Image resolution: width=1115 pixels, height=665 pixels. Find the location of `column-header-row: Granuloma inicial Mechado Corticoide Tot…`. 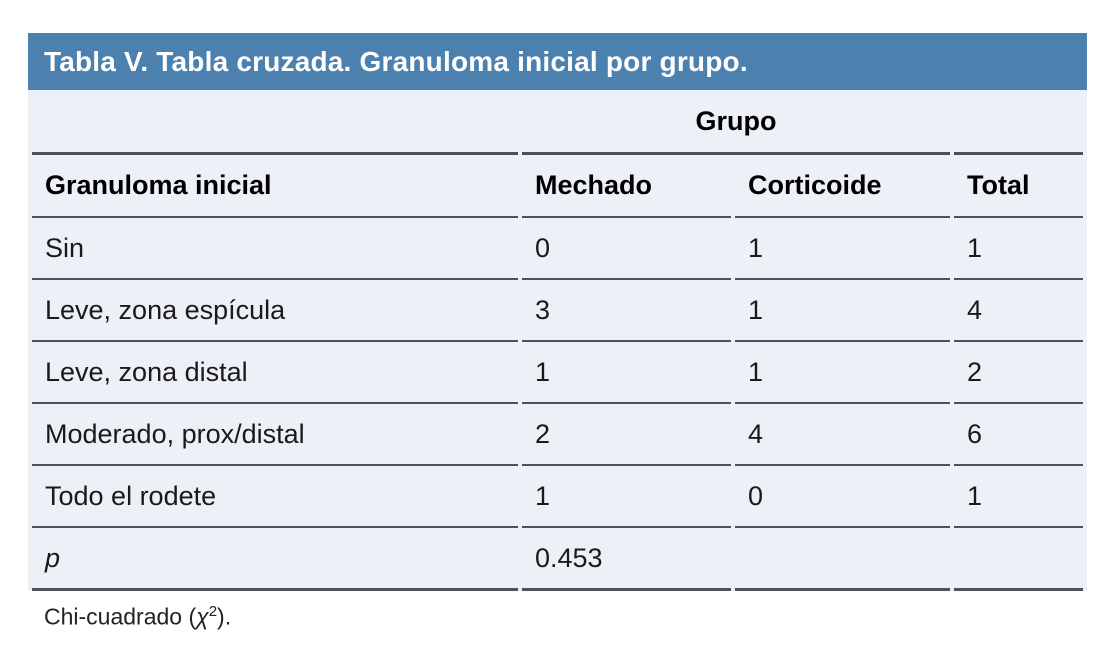

column-header-row: Granuloma inicial Mechado Corticoide Tot… is located at coordinates (557, 186).